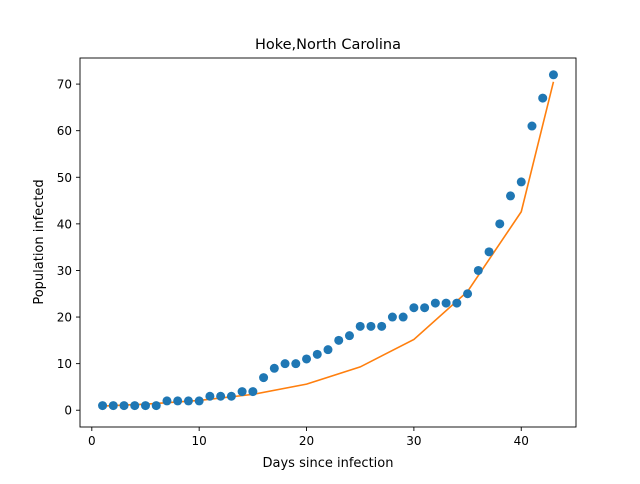  I want to click on x-tick-label: 10, so click(199, 441).